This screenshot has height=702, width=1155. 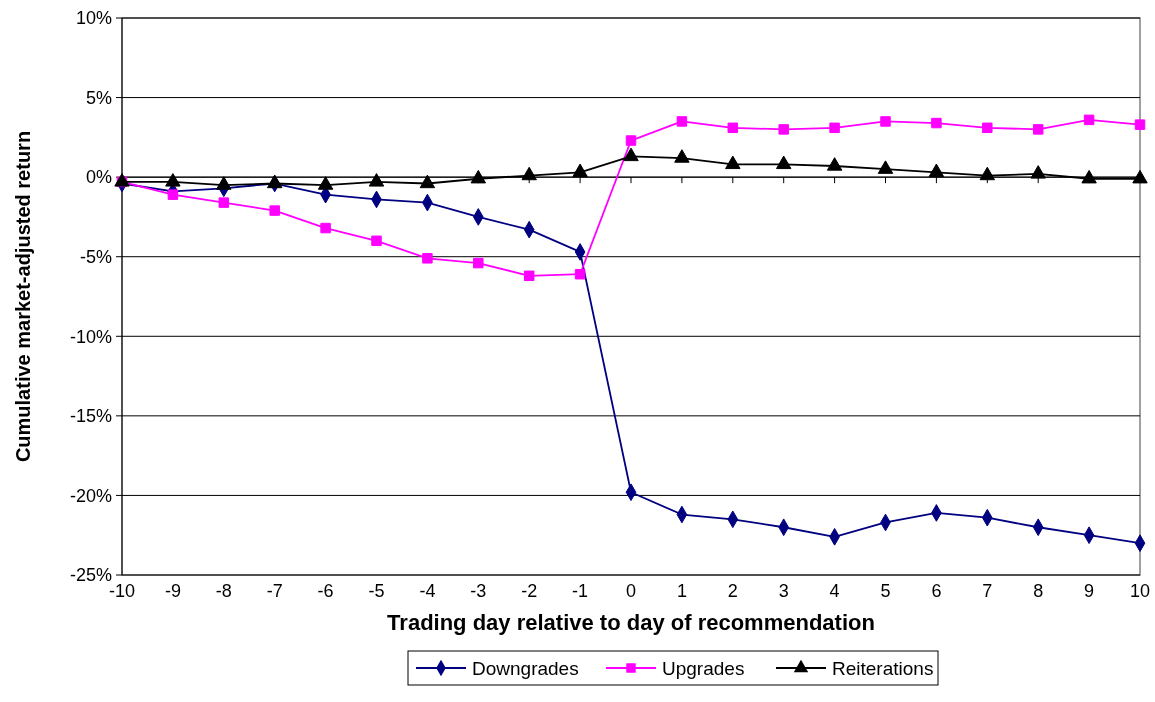 What do you see at coordinates (987, 591) in the screenshot?
I see `x-tick-label: 7` at bounding box center [987, 591].